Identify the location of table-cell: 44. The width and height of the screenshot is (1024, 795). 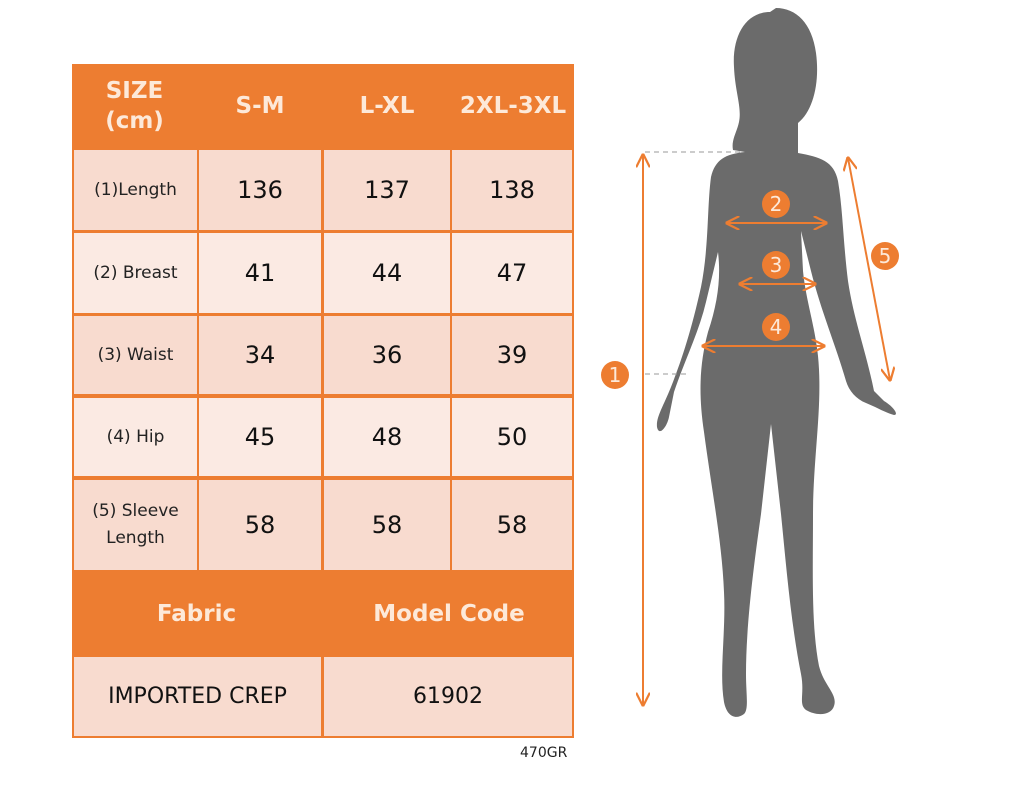
(387, 273).